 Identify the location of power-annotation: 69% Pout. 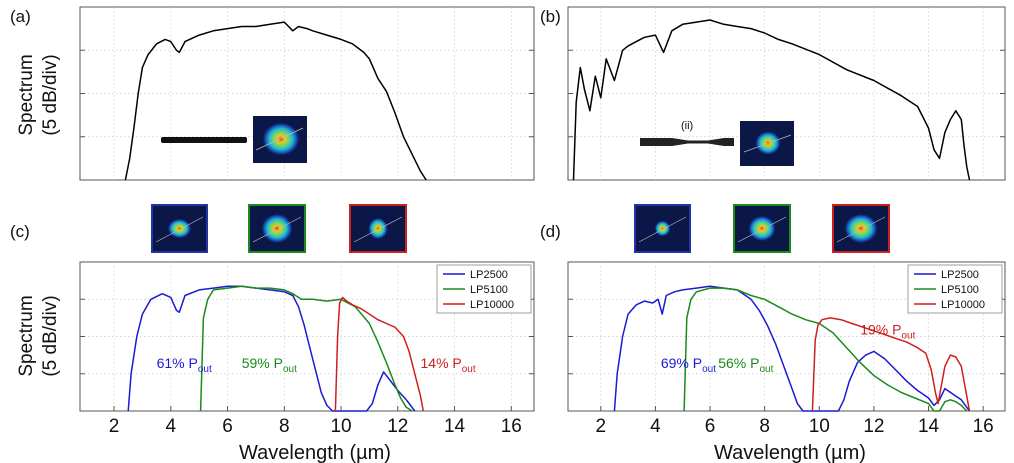
(688, 365).